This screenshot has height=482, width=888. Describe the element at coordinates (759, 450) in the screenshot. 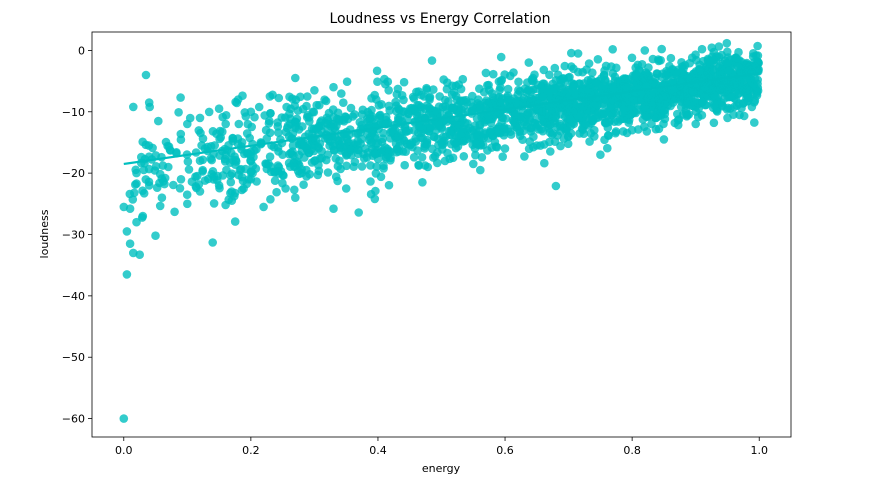

I see `x-tick-label: 1.0` at that location.